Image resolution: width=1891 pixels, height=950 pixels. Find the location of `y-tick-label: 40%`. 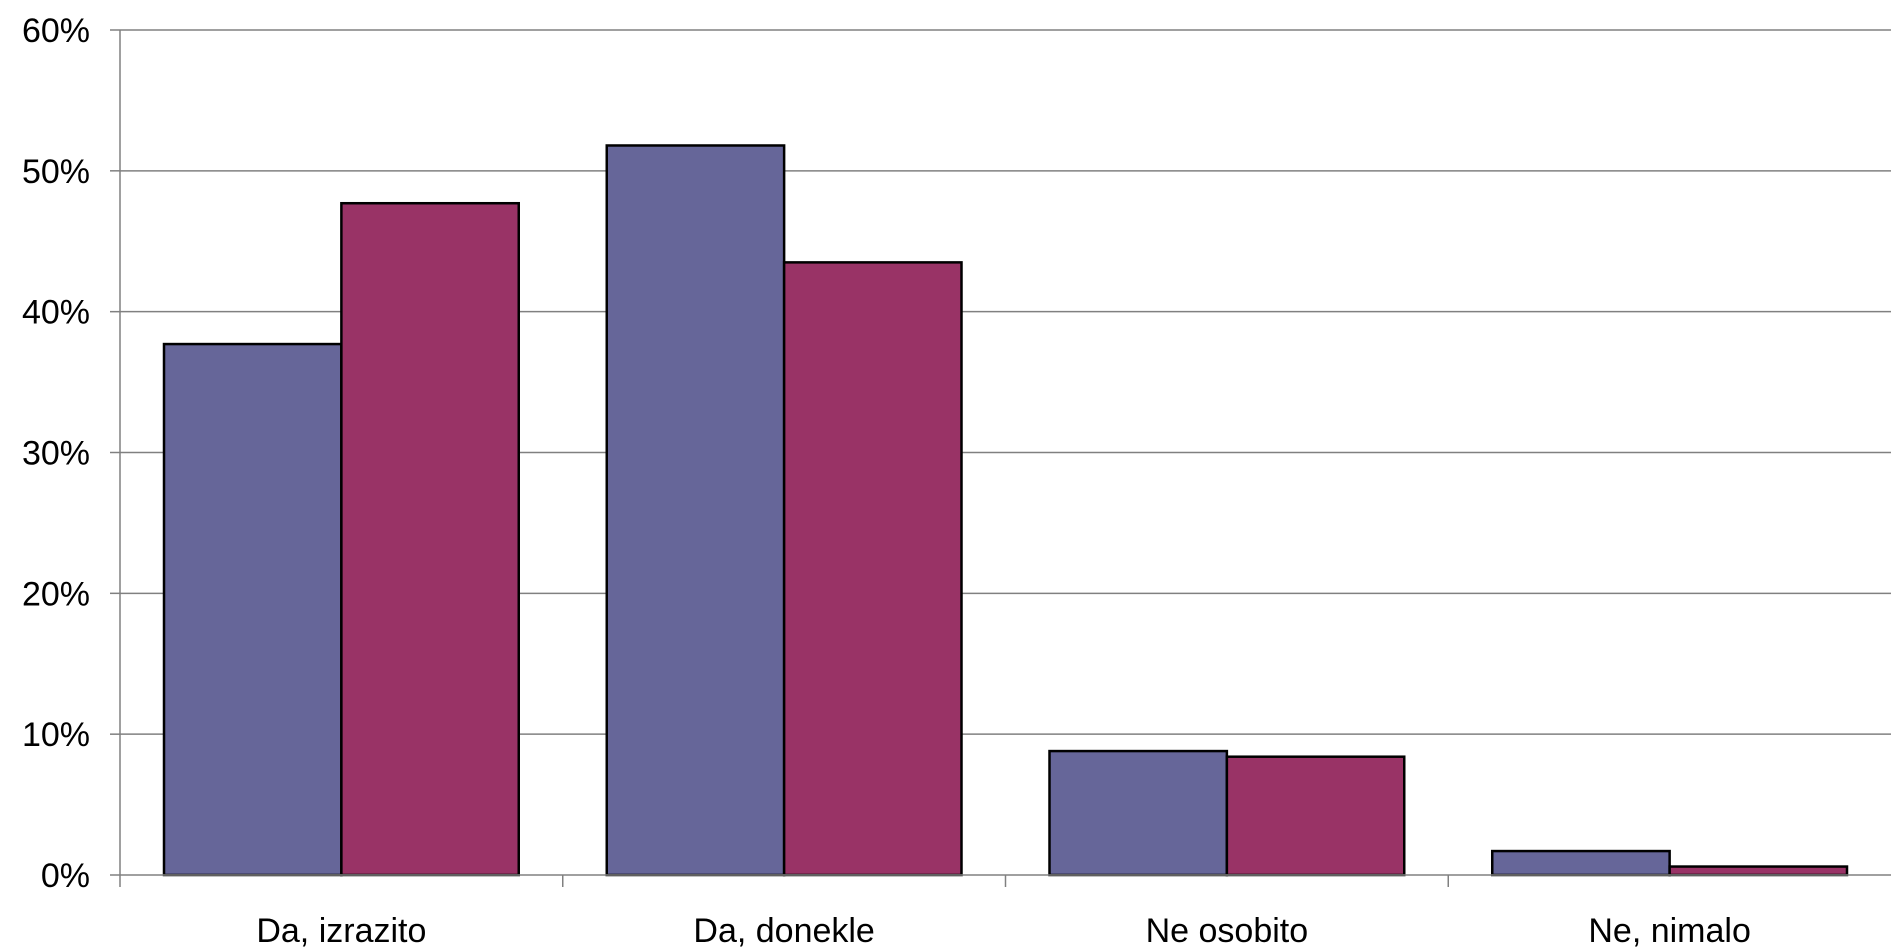

y-tick-label: 40% is located at coordinates (56, 313).